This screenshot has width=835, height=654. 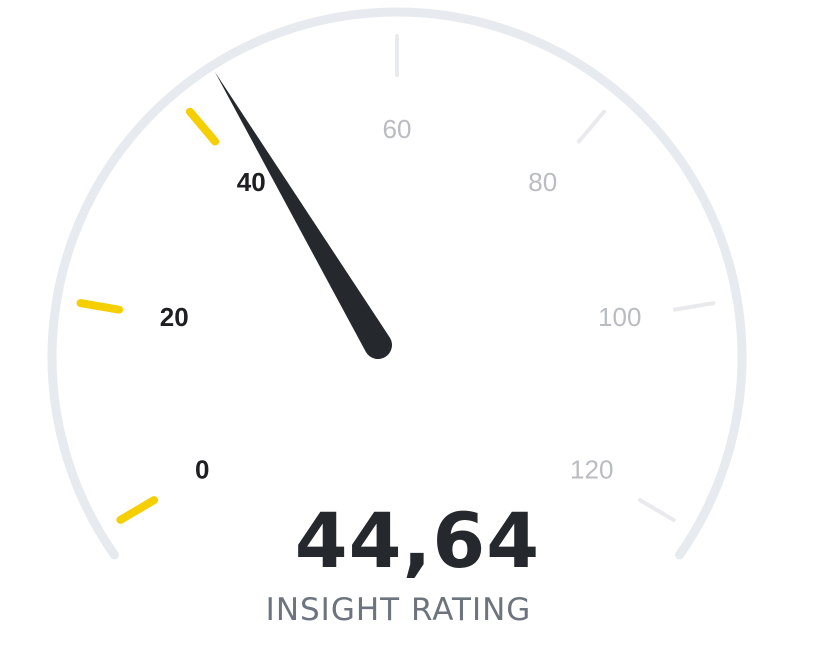 What do you see at coordinates (174, 317) in the screenshot?
I see `gauge-tick-label-20: 20` at bounding box center [174, 317].